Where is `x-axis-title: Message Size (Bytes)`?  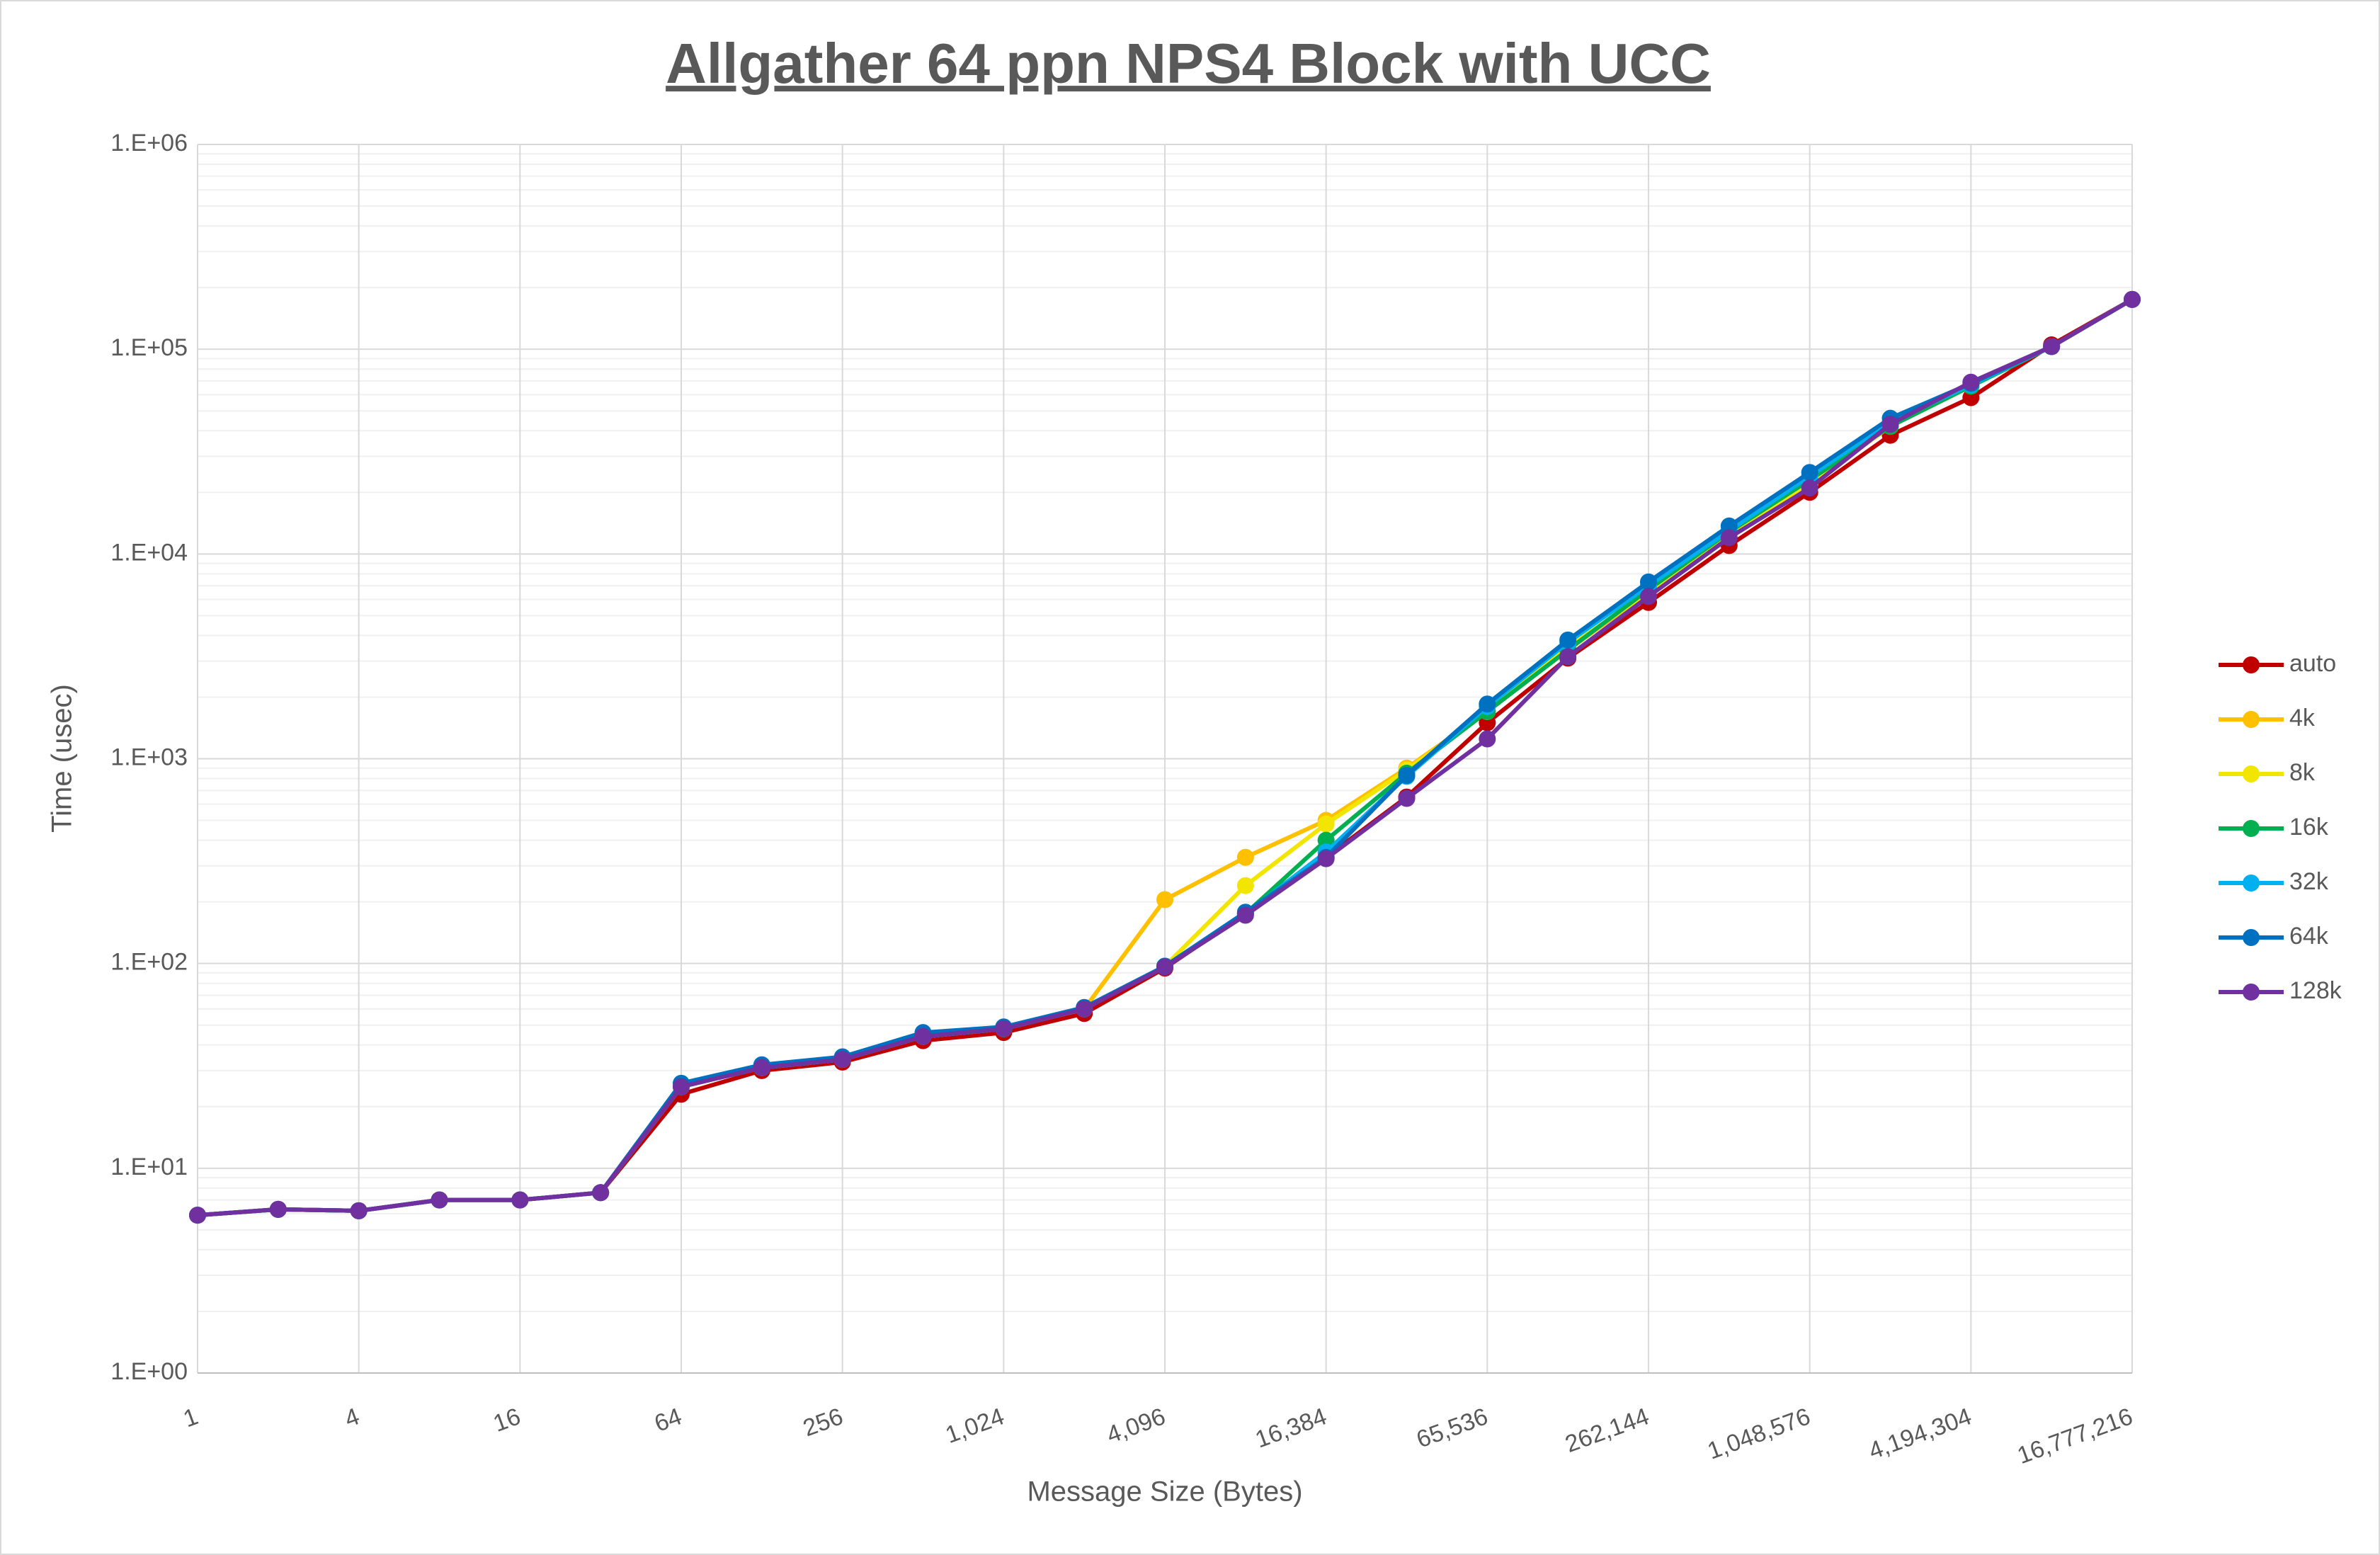 x-axis-title: Message Size (Bytes) is located at coordinates (1164, 1492).